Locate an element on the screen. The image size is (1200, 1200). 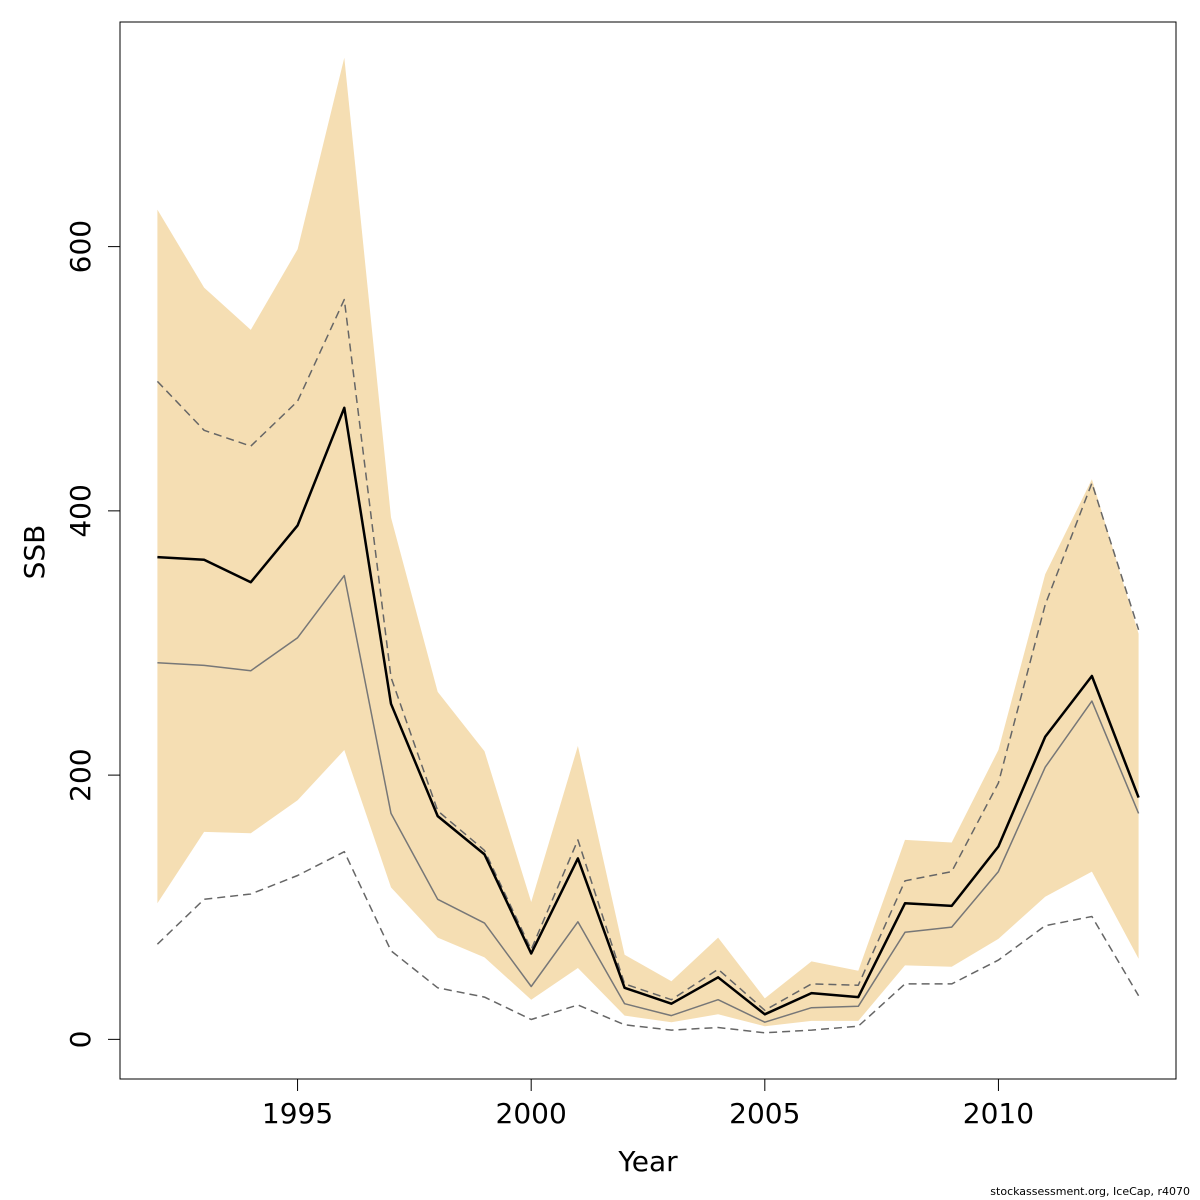
series-line-lower-dashed is located at coordinates (648, 942).